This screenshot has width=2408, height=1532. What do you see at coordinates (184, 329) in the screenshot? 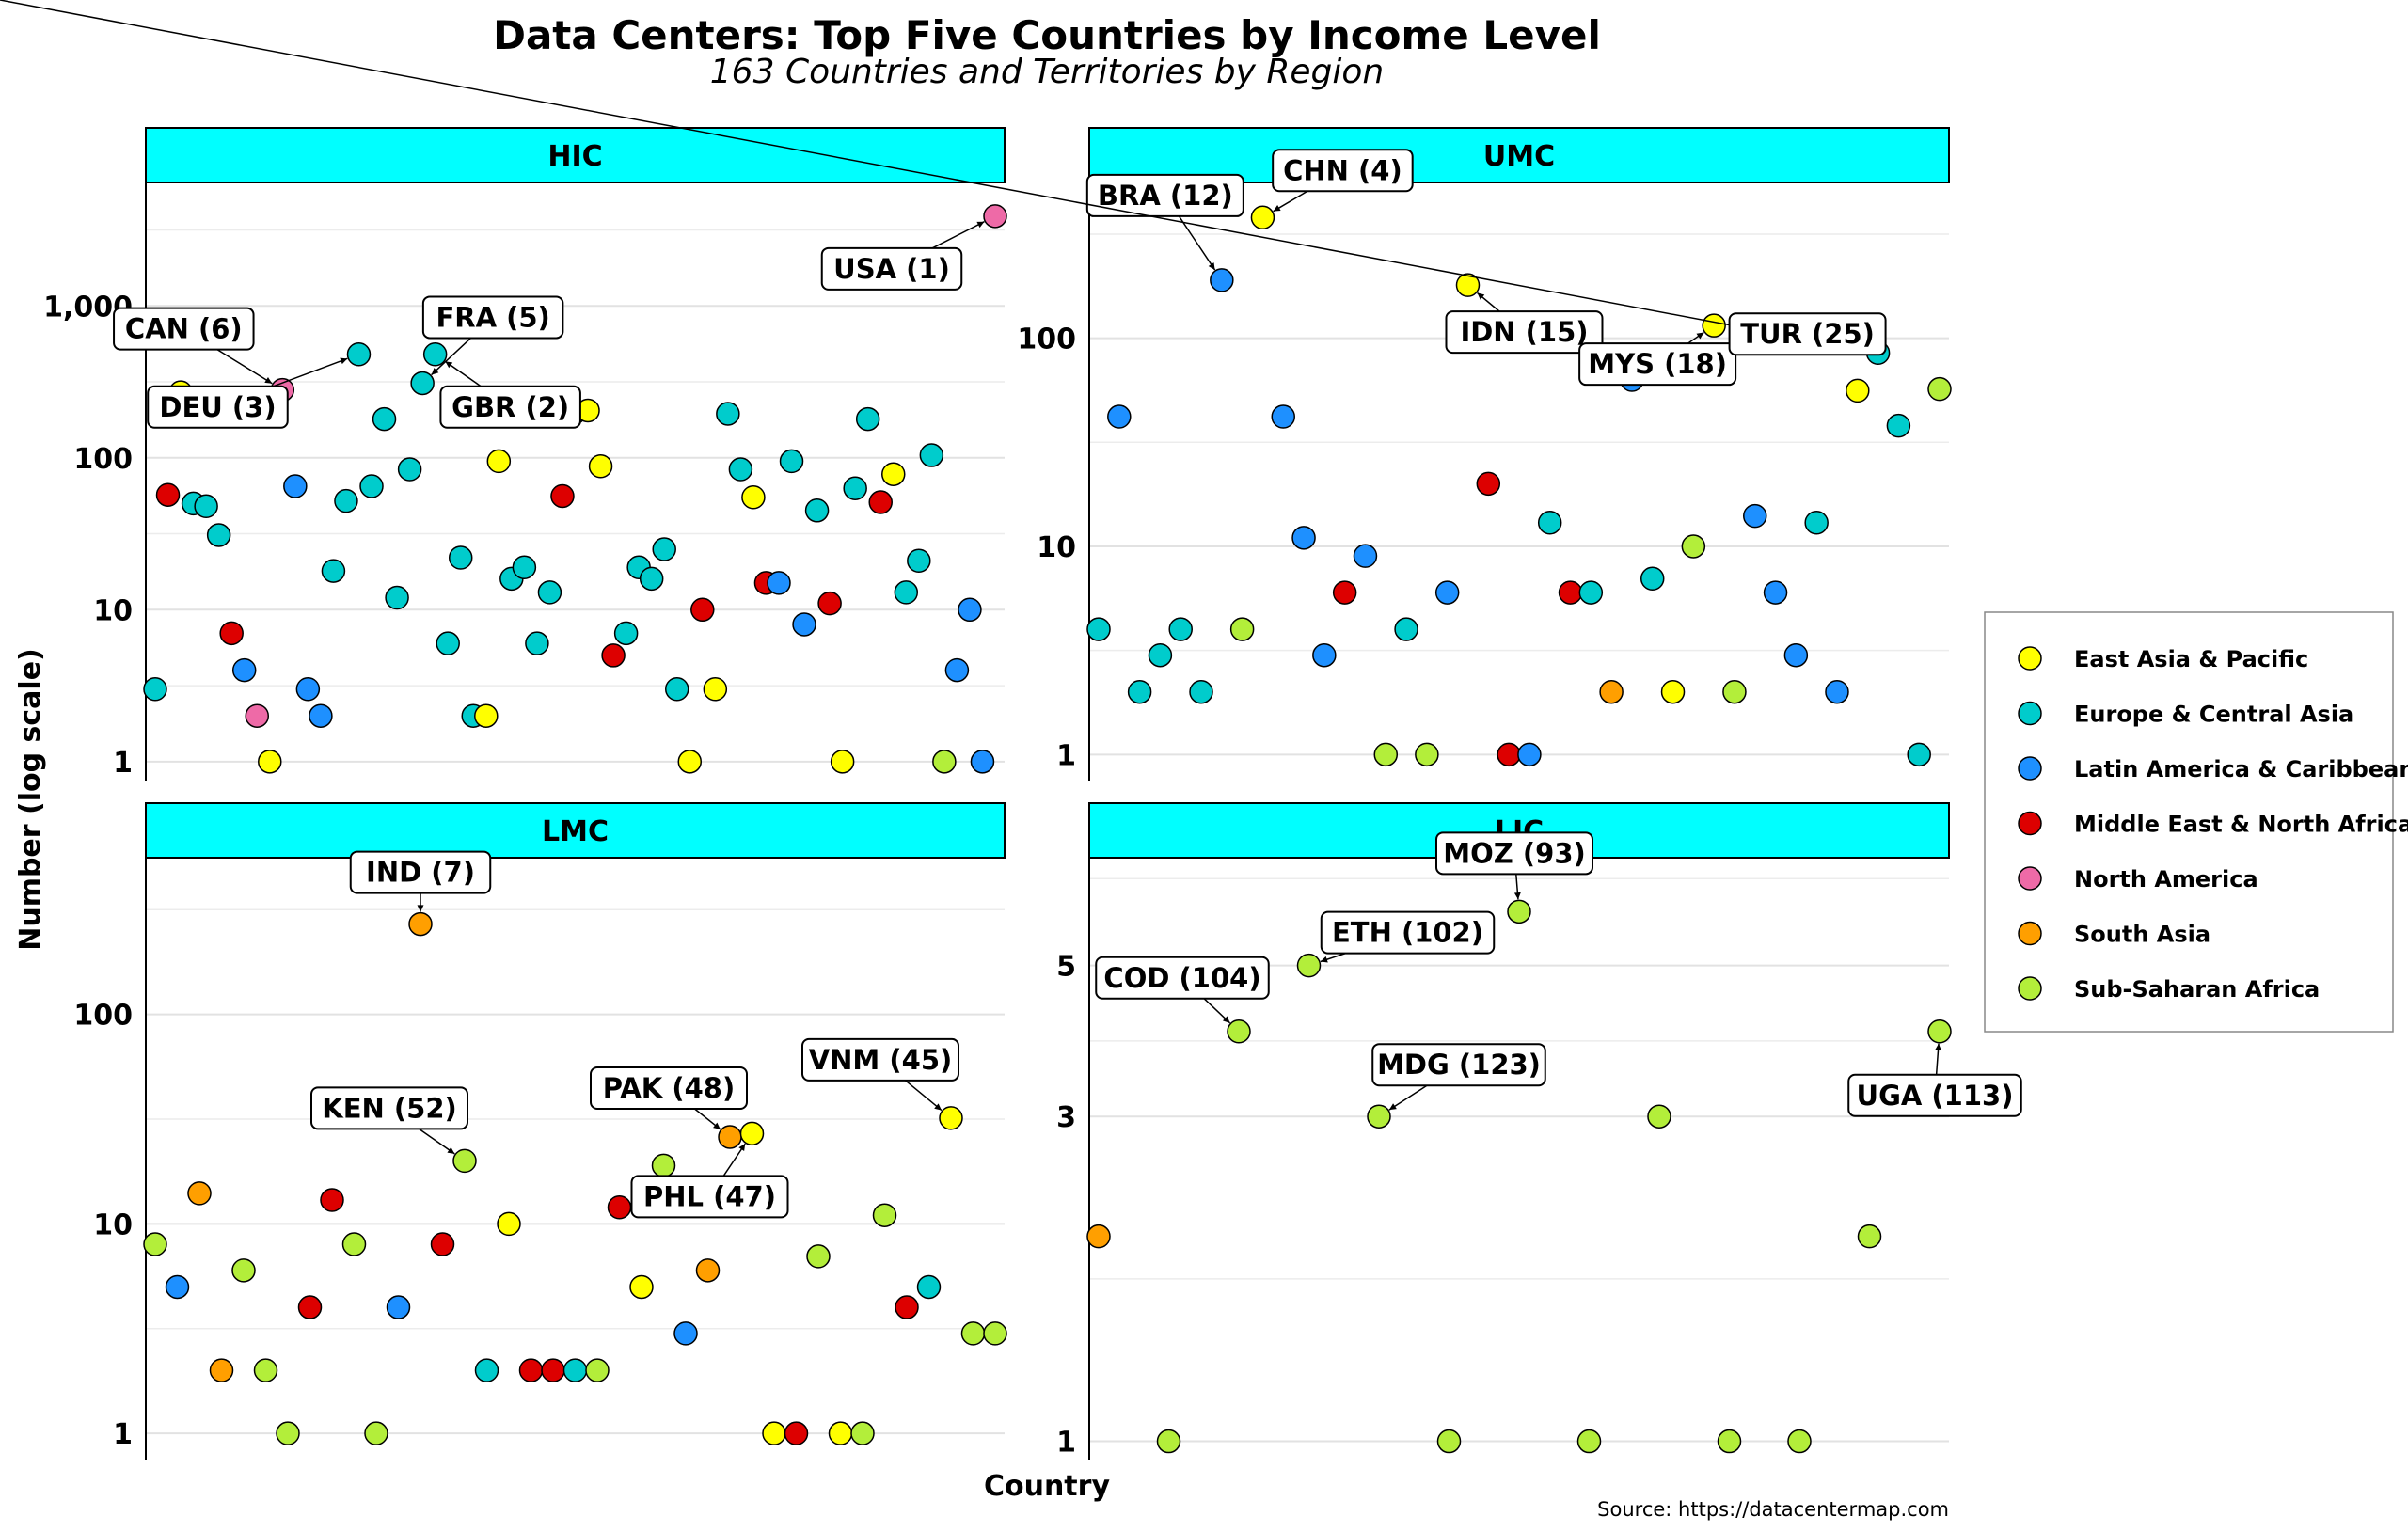
I see `annotation-label: CAN (6)` at bounding box center [184, 329].